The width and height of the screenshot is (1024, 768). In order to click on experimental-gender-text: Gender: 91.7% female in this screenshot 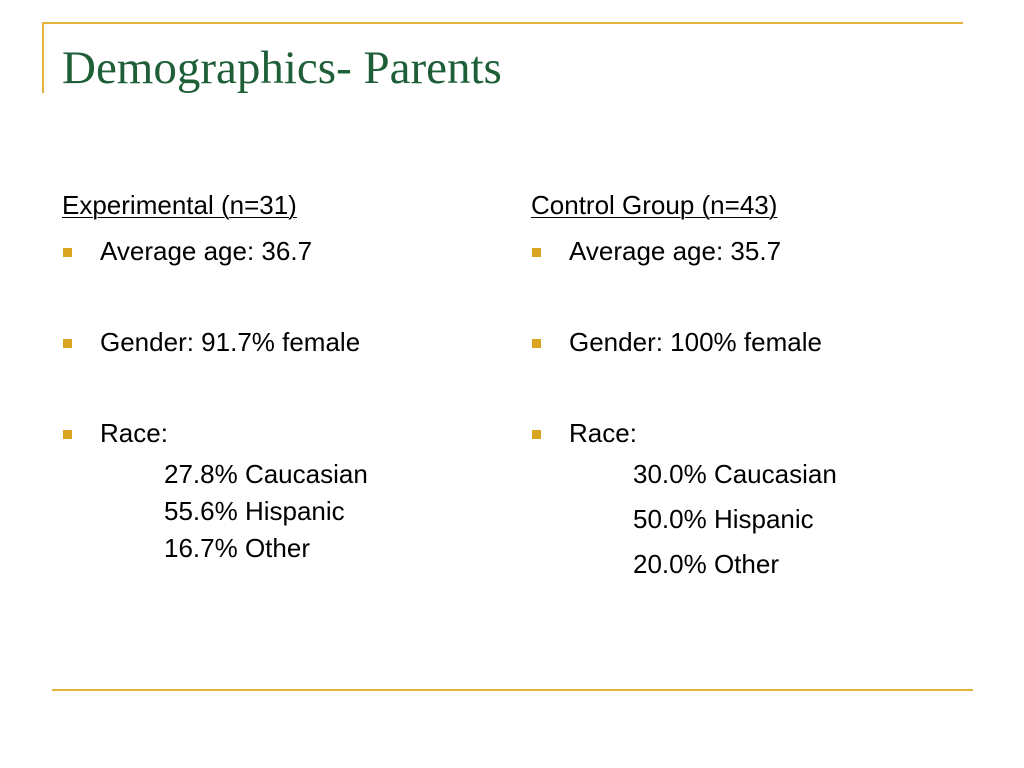, I will do `click(230, 342)`.